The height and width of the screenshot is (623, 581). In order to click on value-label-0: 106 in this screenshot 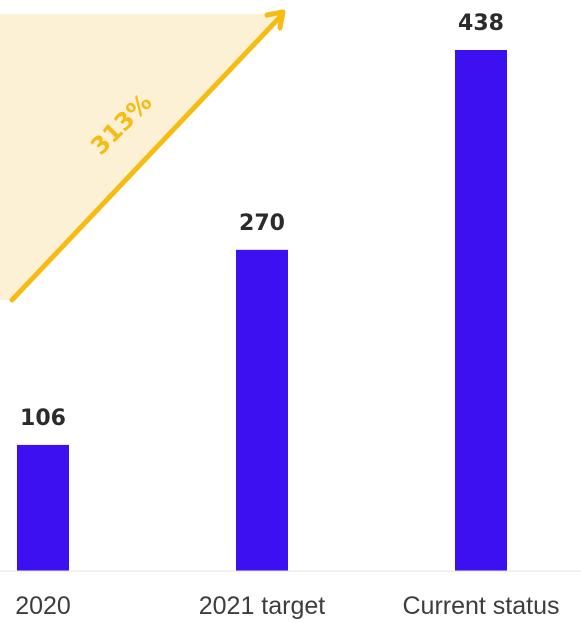, I will do `click(43, 418)`.